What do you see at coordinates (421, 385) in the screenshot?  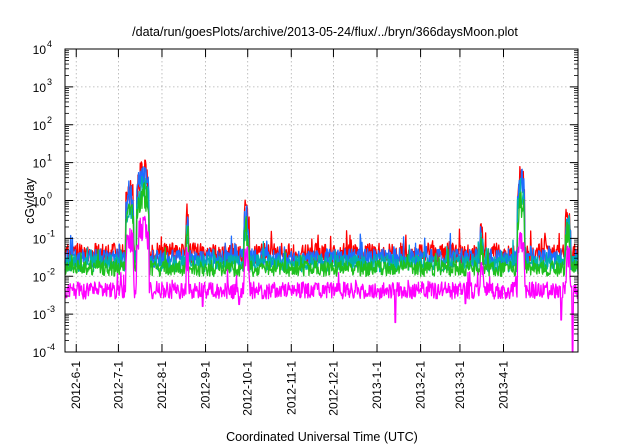 I see `x-tick-label: 2013-2-1` at bounding box center [421, 385].